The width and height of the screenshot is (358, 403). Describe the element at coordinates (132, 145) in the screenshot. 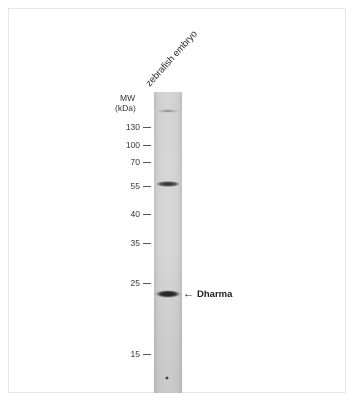

I see `marker-label: 100` at that location.